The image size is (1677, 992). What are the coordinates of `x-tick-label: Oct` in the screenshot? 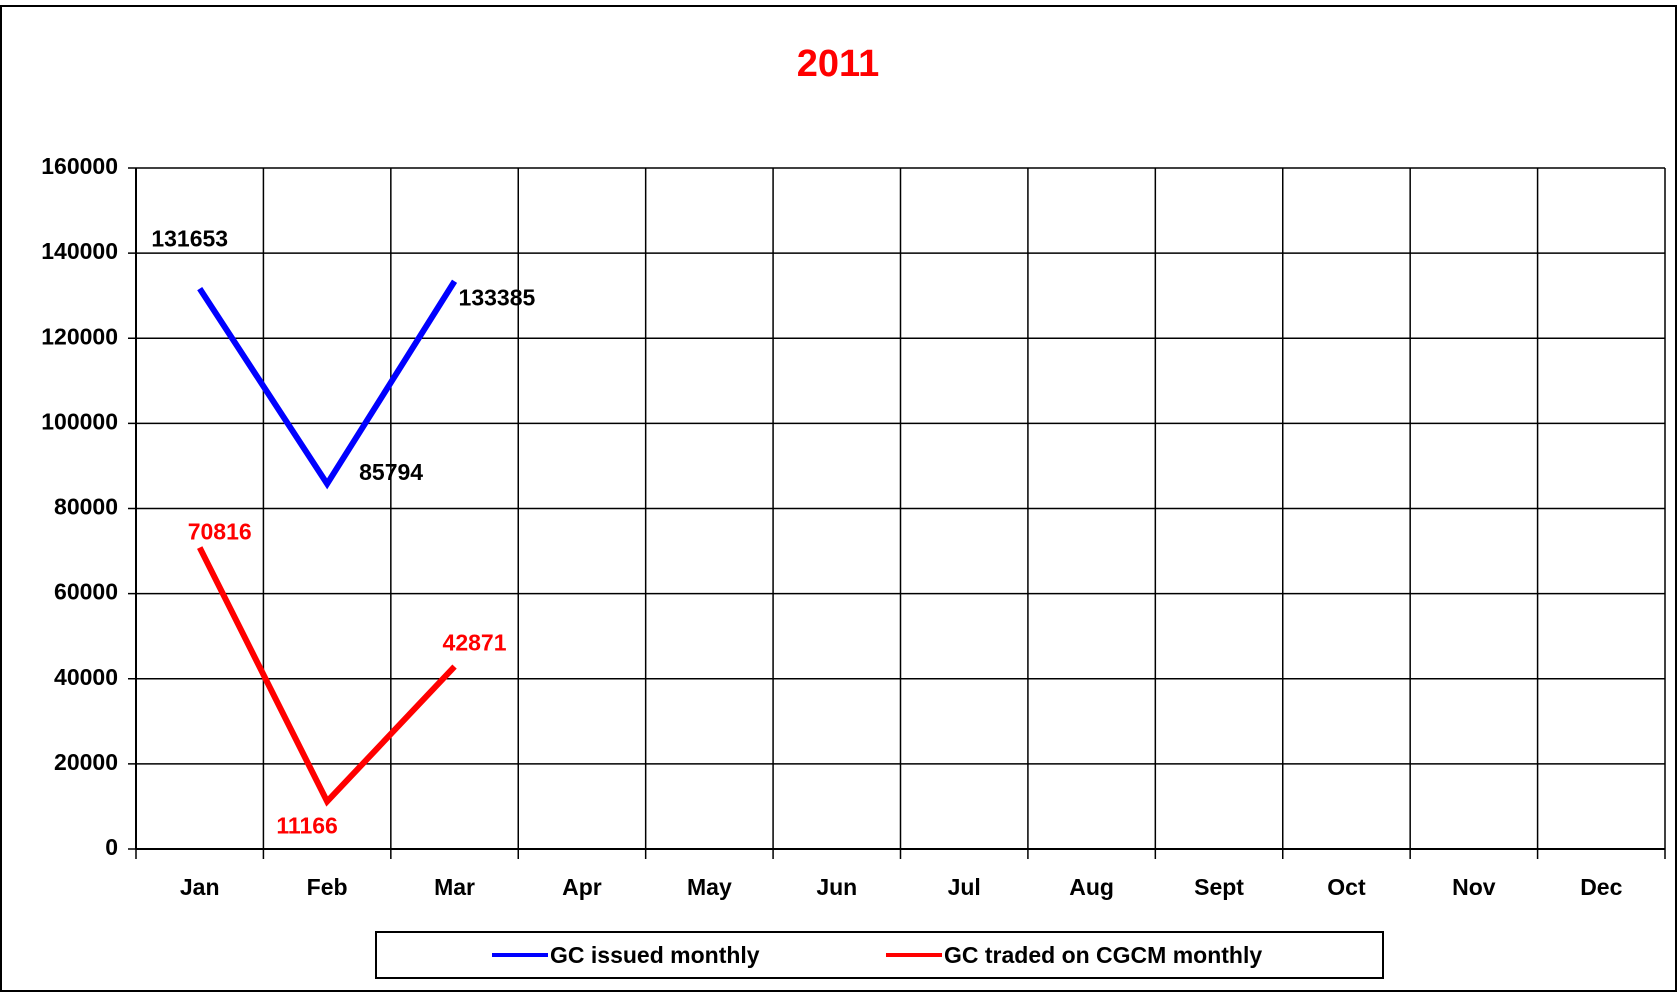 It's located at (1346, 887).